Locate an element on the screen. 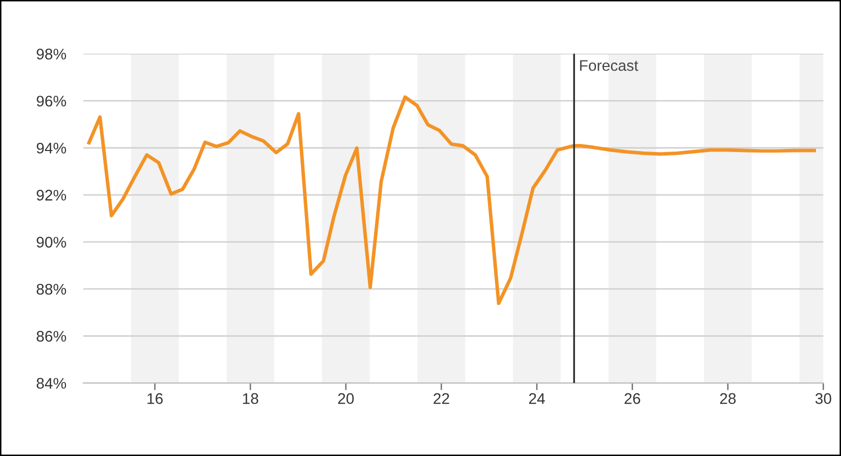 The height and width of the screenshot is (456, 841). y-tick-label: 98% is located at coordinates (51, 54).